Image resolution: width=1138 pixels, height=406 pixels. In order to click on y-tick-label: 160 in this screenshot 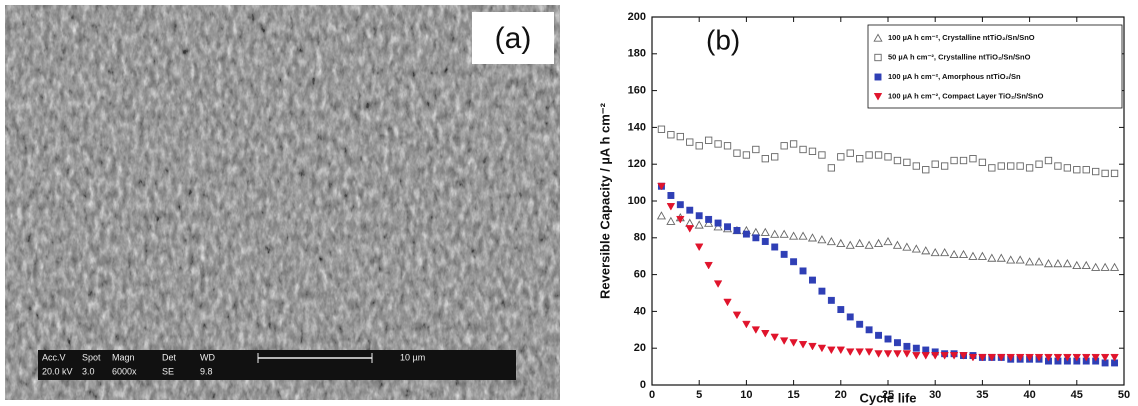, I will do `click(637, 91)`.